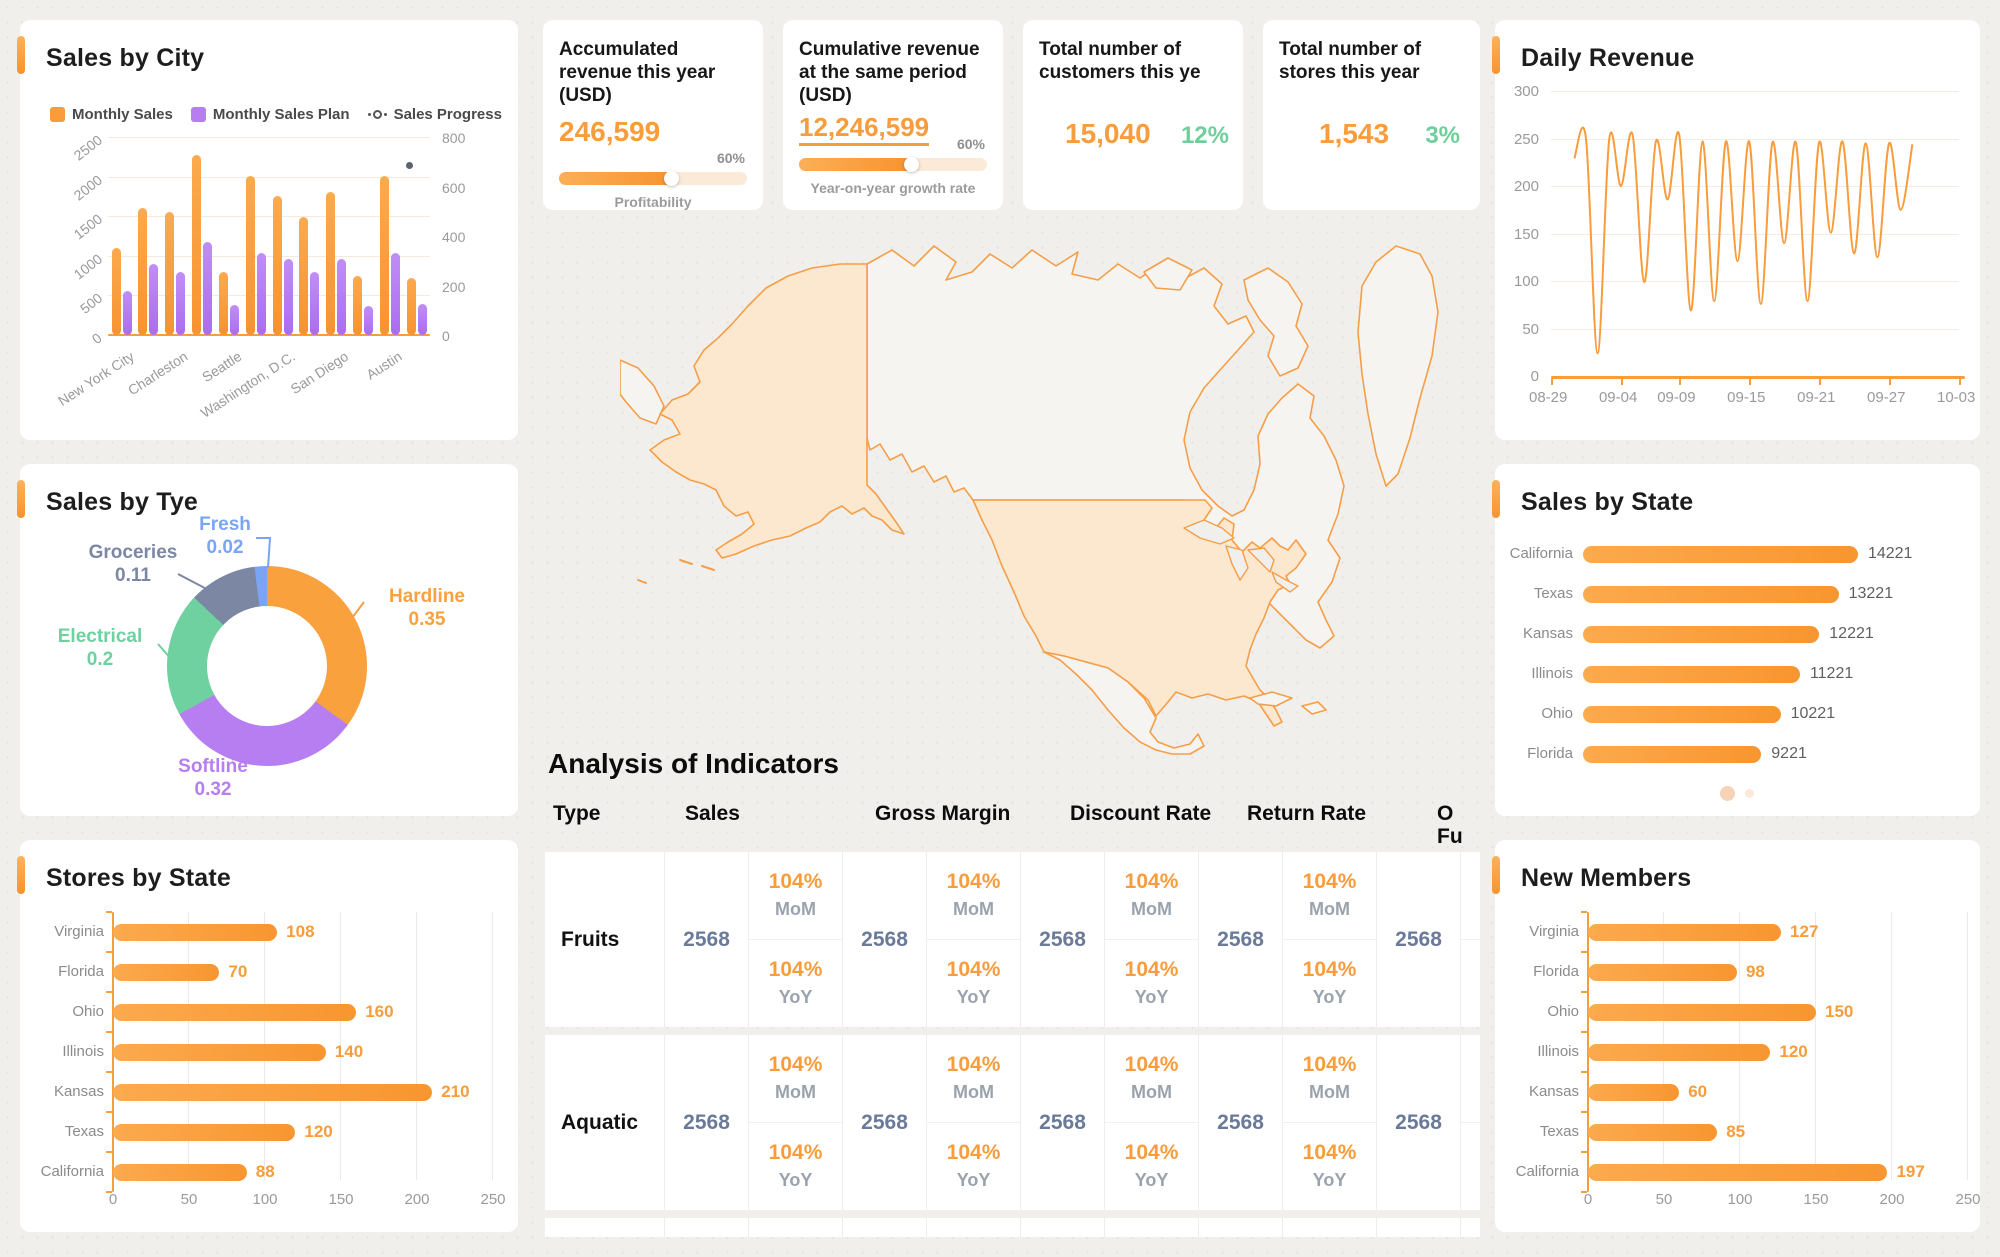  I want to click on bar-value-label: 197, so click(1910, 1171).